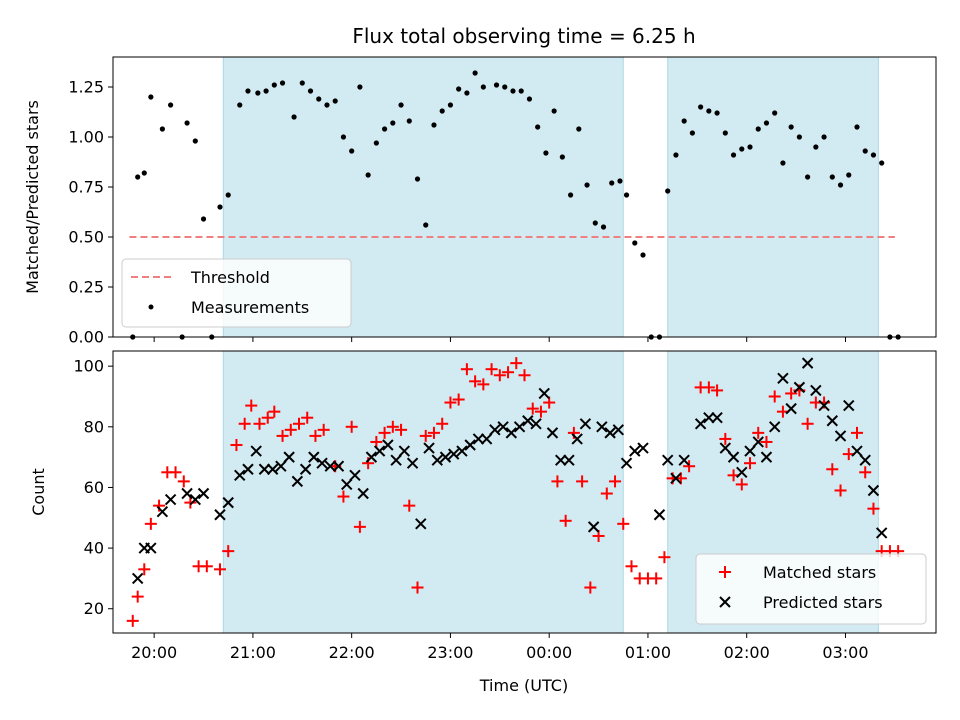 This screenshot has height=720, width=960. What do you see at coordinates (352, 652) in the screenshot?
I see `x-tick-label: 22:00` at bounding box center [352, 652].